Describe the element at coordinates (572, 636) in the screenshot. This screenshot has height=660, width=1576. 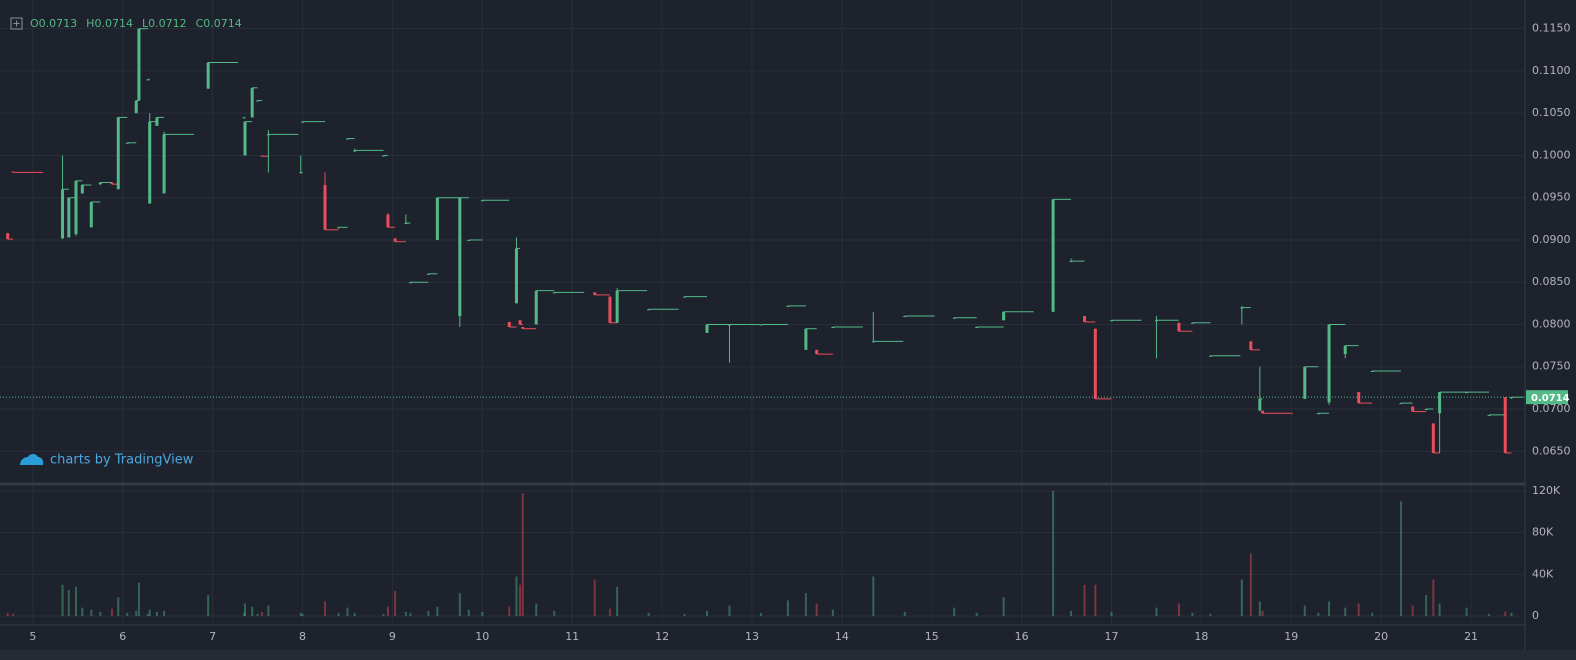
I see `x-tick-label: 11` at that location.